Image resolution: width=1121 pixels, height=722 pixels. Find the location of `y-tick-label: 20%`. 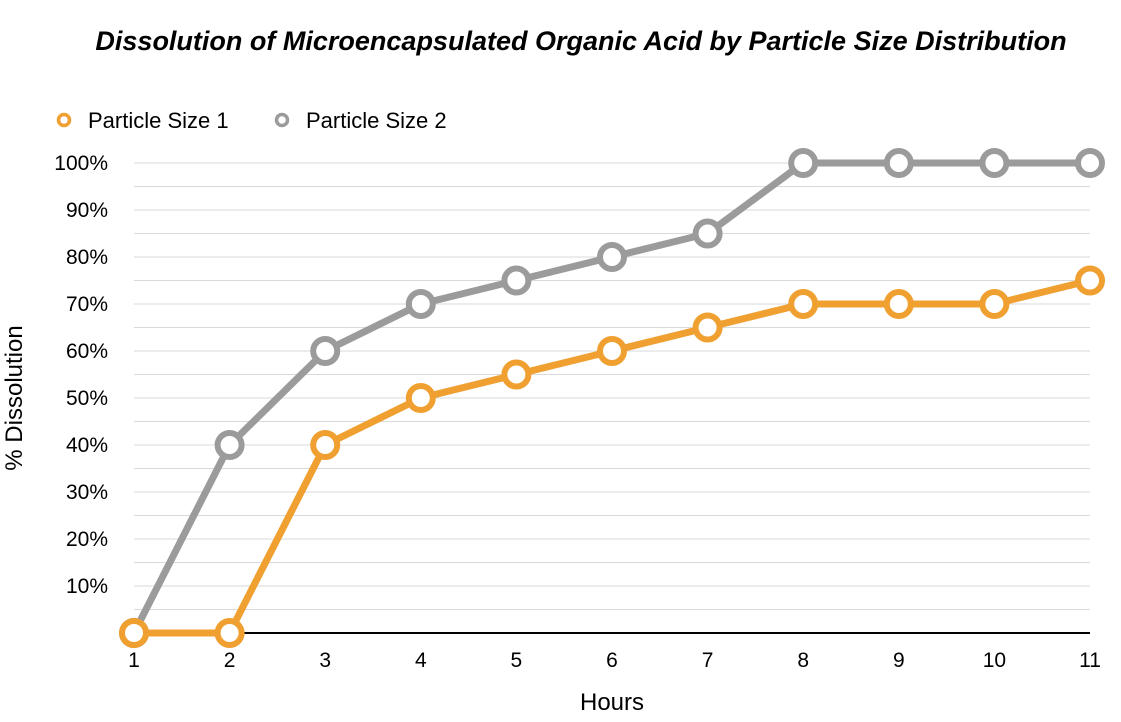

y-tick-label: 20% is located at coordinates (87, 539).